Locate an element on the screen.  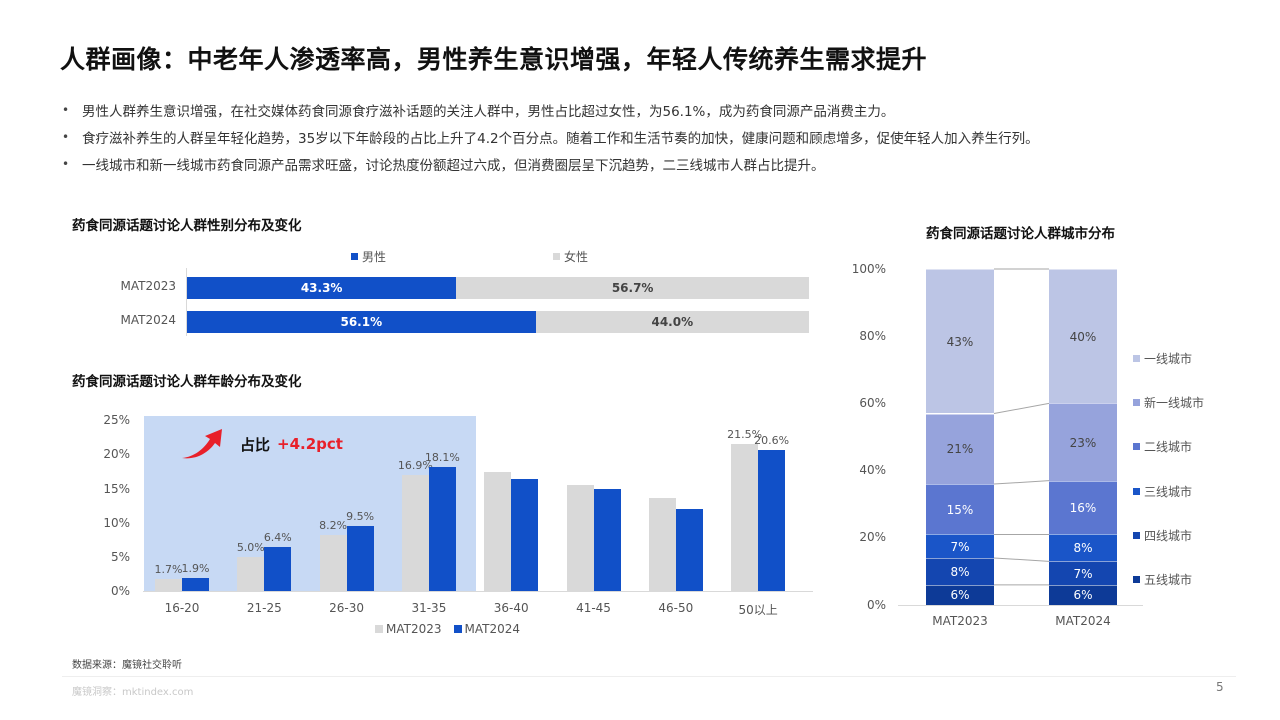
legend-item-male: 男性 is located at coordinates (368, 256).